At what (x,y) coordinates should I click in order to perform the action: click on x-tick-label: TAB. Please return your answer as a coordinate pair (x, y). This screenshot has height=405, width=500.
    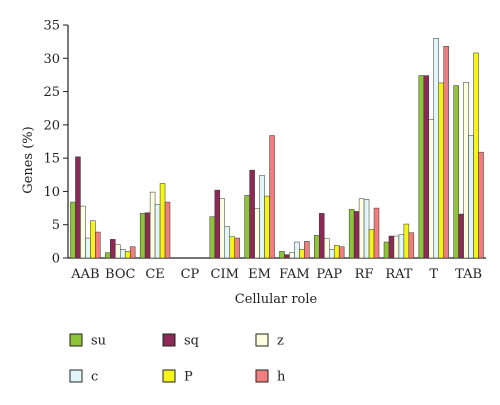
    Looking at the image, I should click on (468, 274).